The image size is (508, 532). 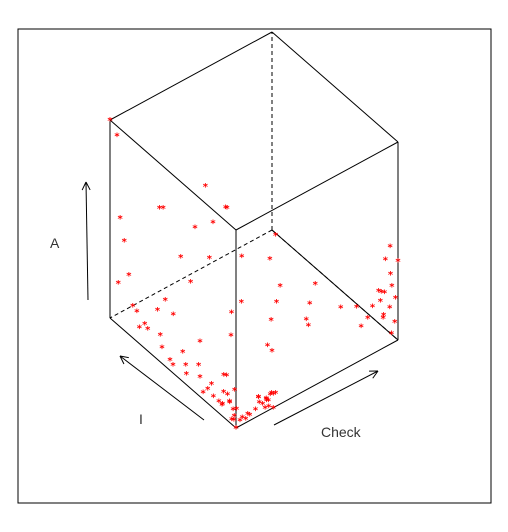 What do you see at coordinates (326, 398) in the screenshot?
I see `x-axis-arrow` at bounding box center [326, 398].